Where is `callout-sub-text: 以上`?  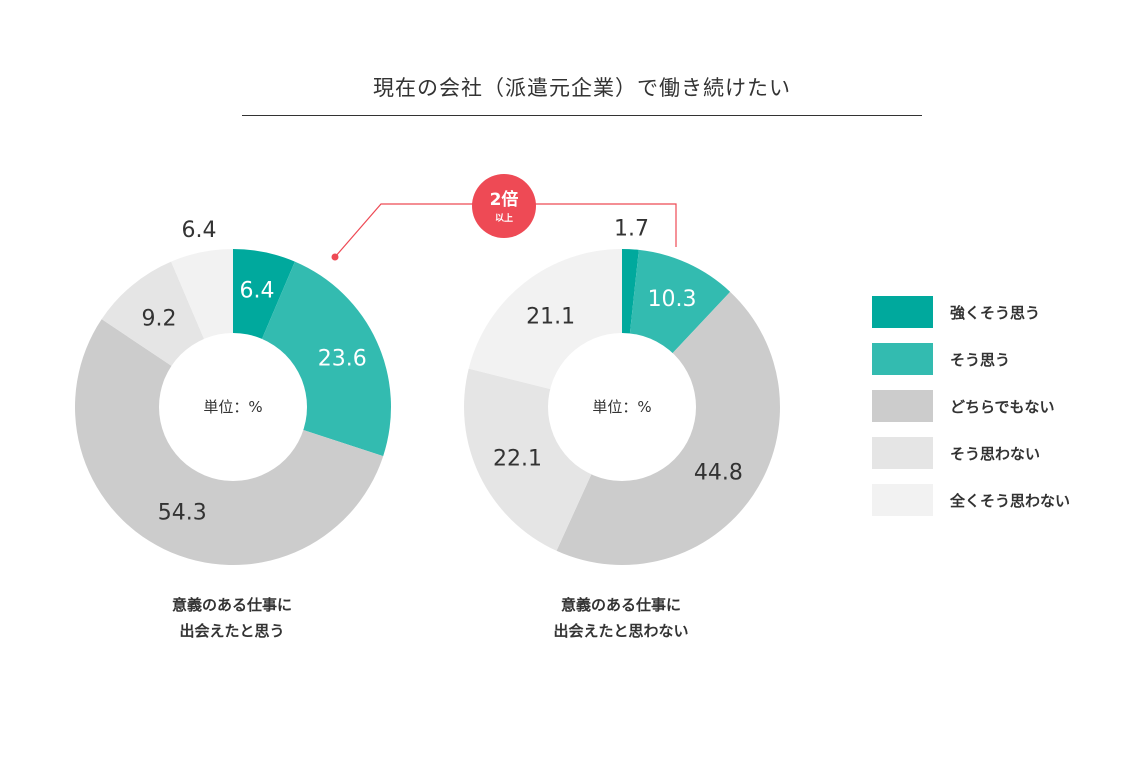
callout-sub-text: 以上 is located at coordinates (504, 218).